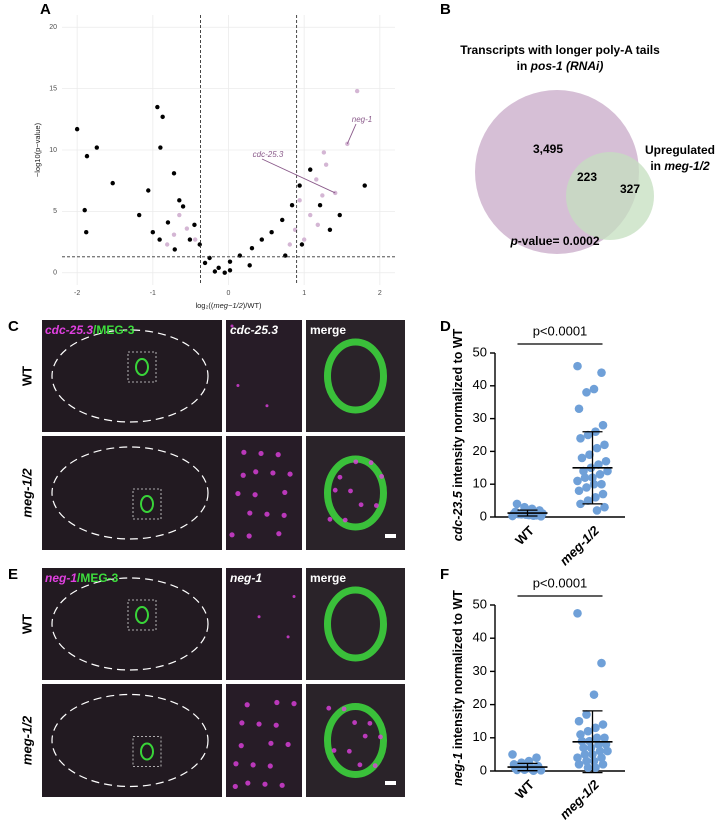 The width and height of the screenshot is (720, 826). I want to click on y-tick-label: 40, so click(480, 384).